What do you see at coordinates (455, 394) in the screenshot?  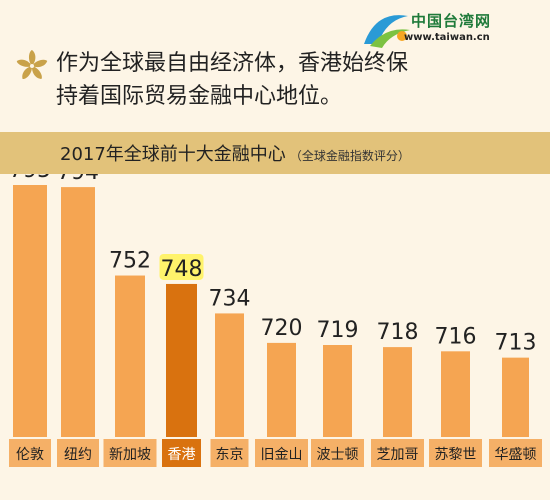 I see `bar-苏黎世` at bounding box center [455, 394].